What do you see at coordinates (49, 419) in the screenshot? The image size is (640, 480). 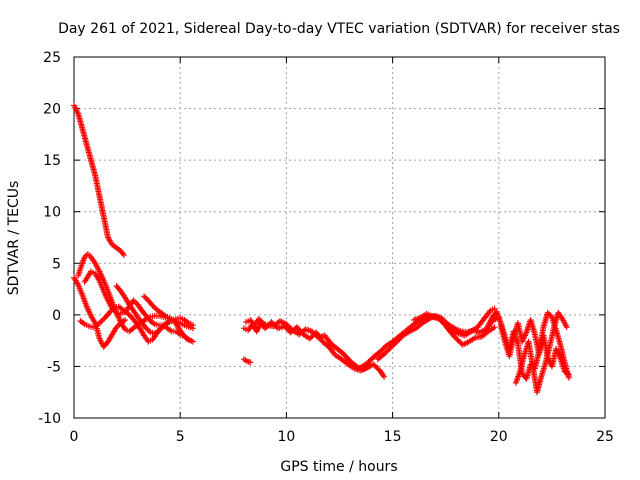 I see `y-tick-label: -10` at bounding box center [49, 419].